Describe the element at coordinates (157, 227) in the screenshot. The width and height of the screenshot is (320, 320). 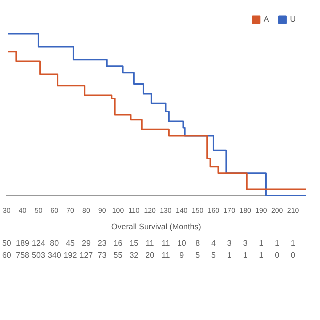
I see `x-axis-title: Overall Survival (Months)` at that location.